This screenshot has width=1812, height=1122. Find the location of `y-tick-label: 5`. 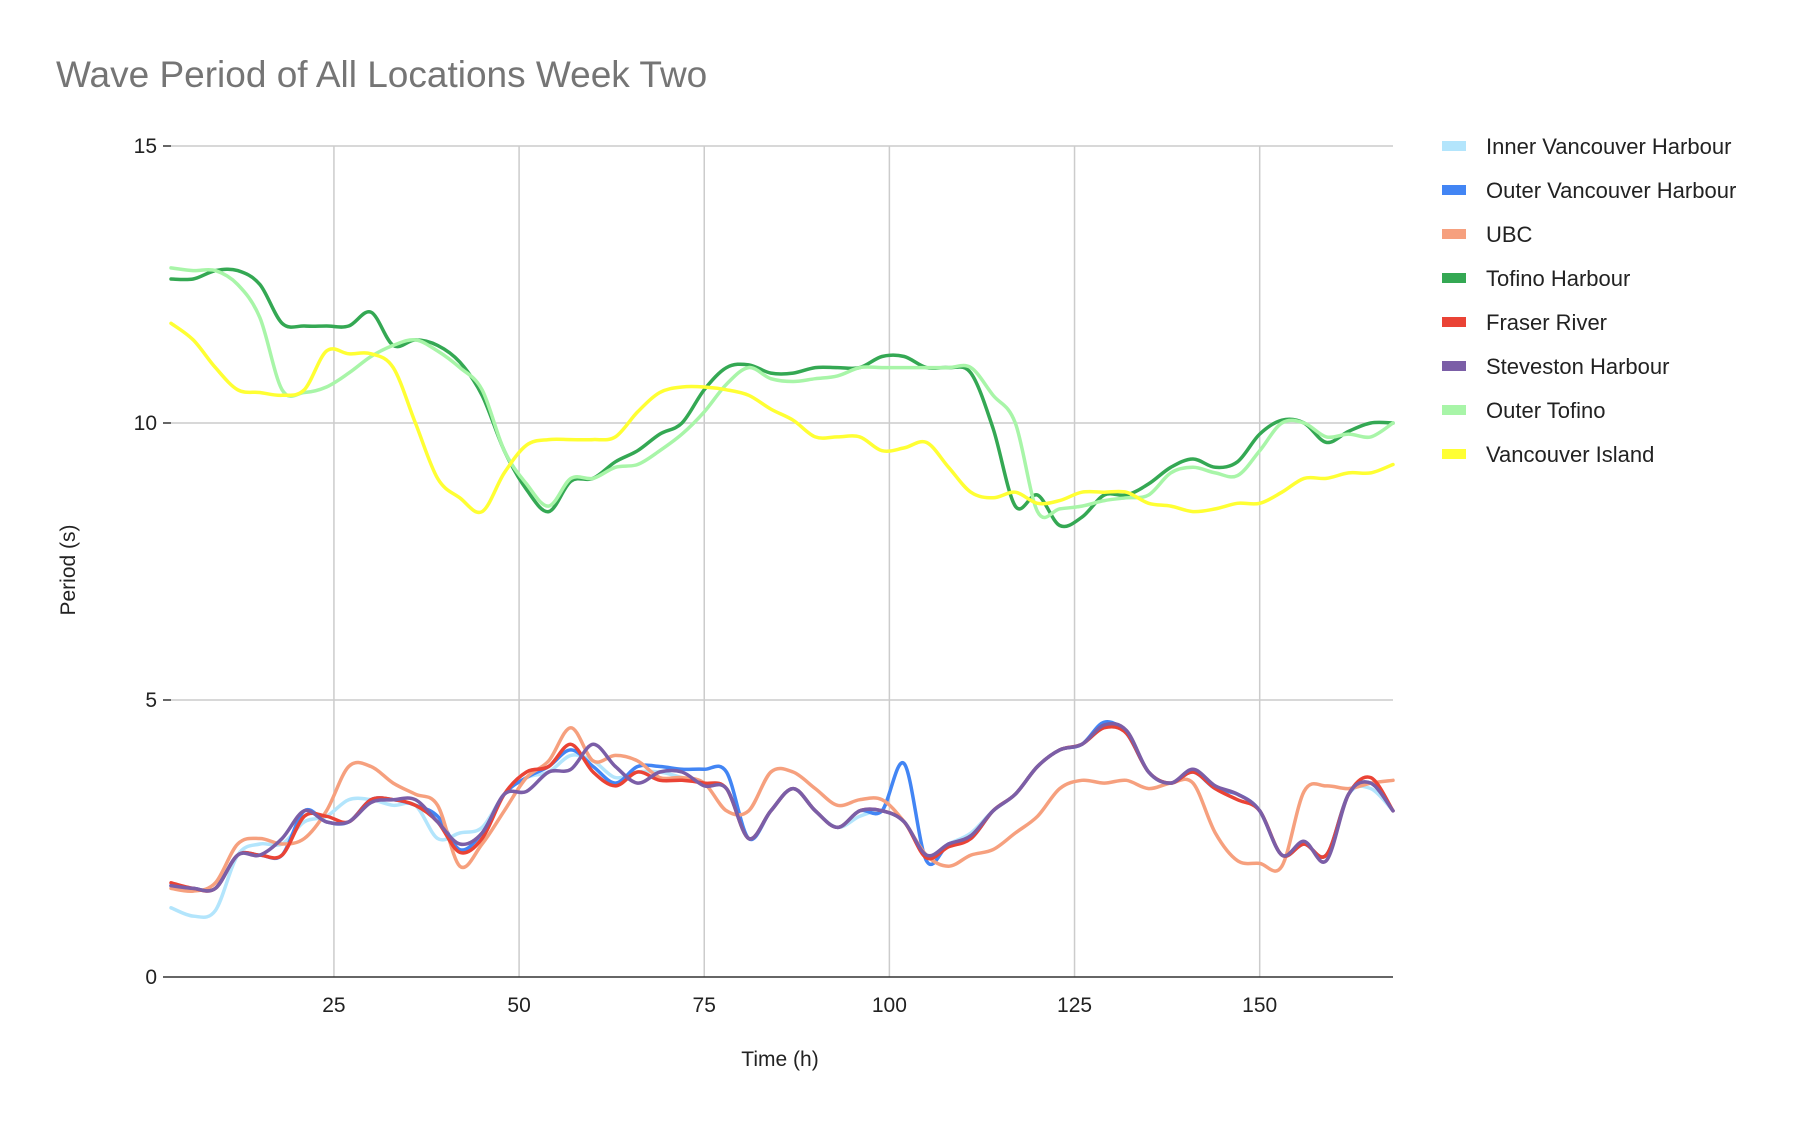

y-tick-label: 5 is located at coordinates (151, 700).